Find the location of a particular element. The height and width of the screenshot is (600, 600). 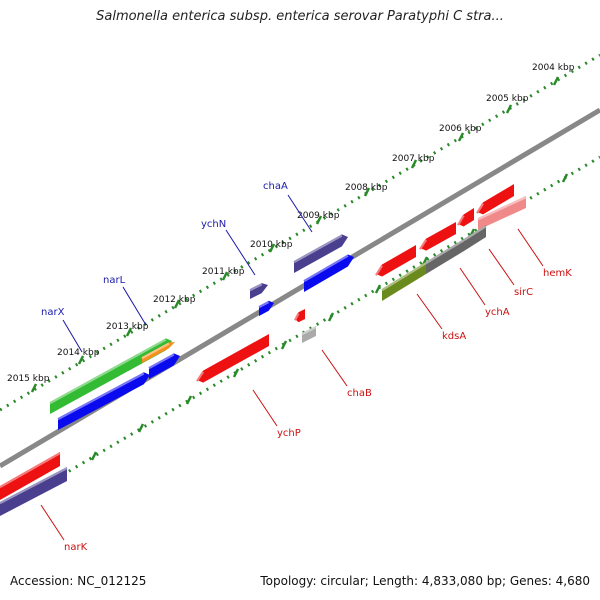

scale-tick-label: 2011 kbp is located at coordinates (223, 272).